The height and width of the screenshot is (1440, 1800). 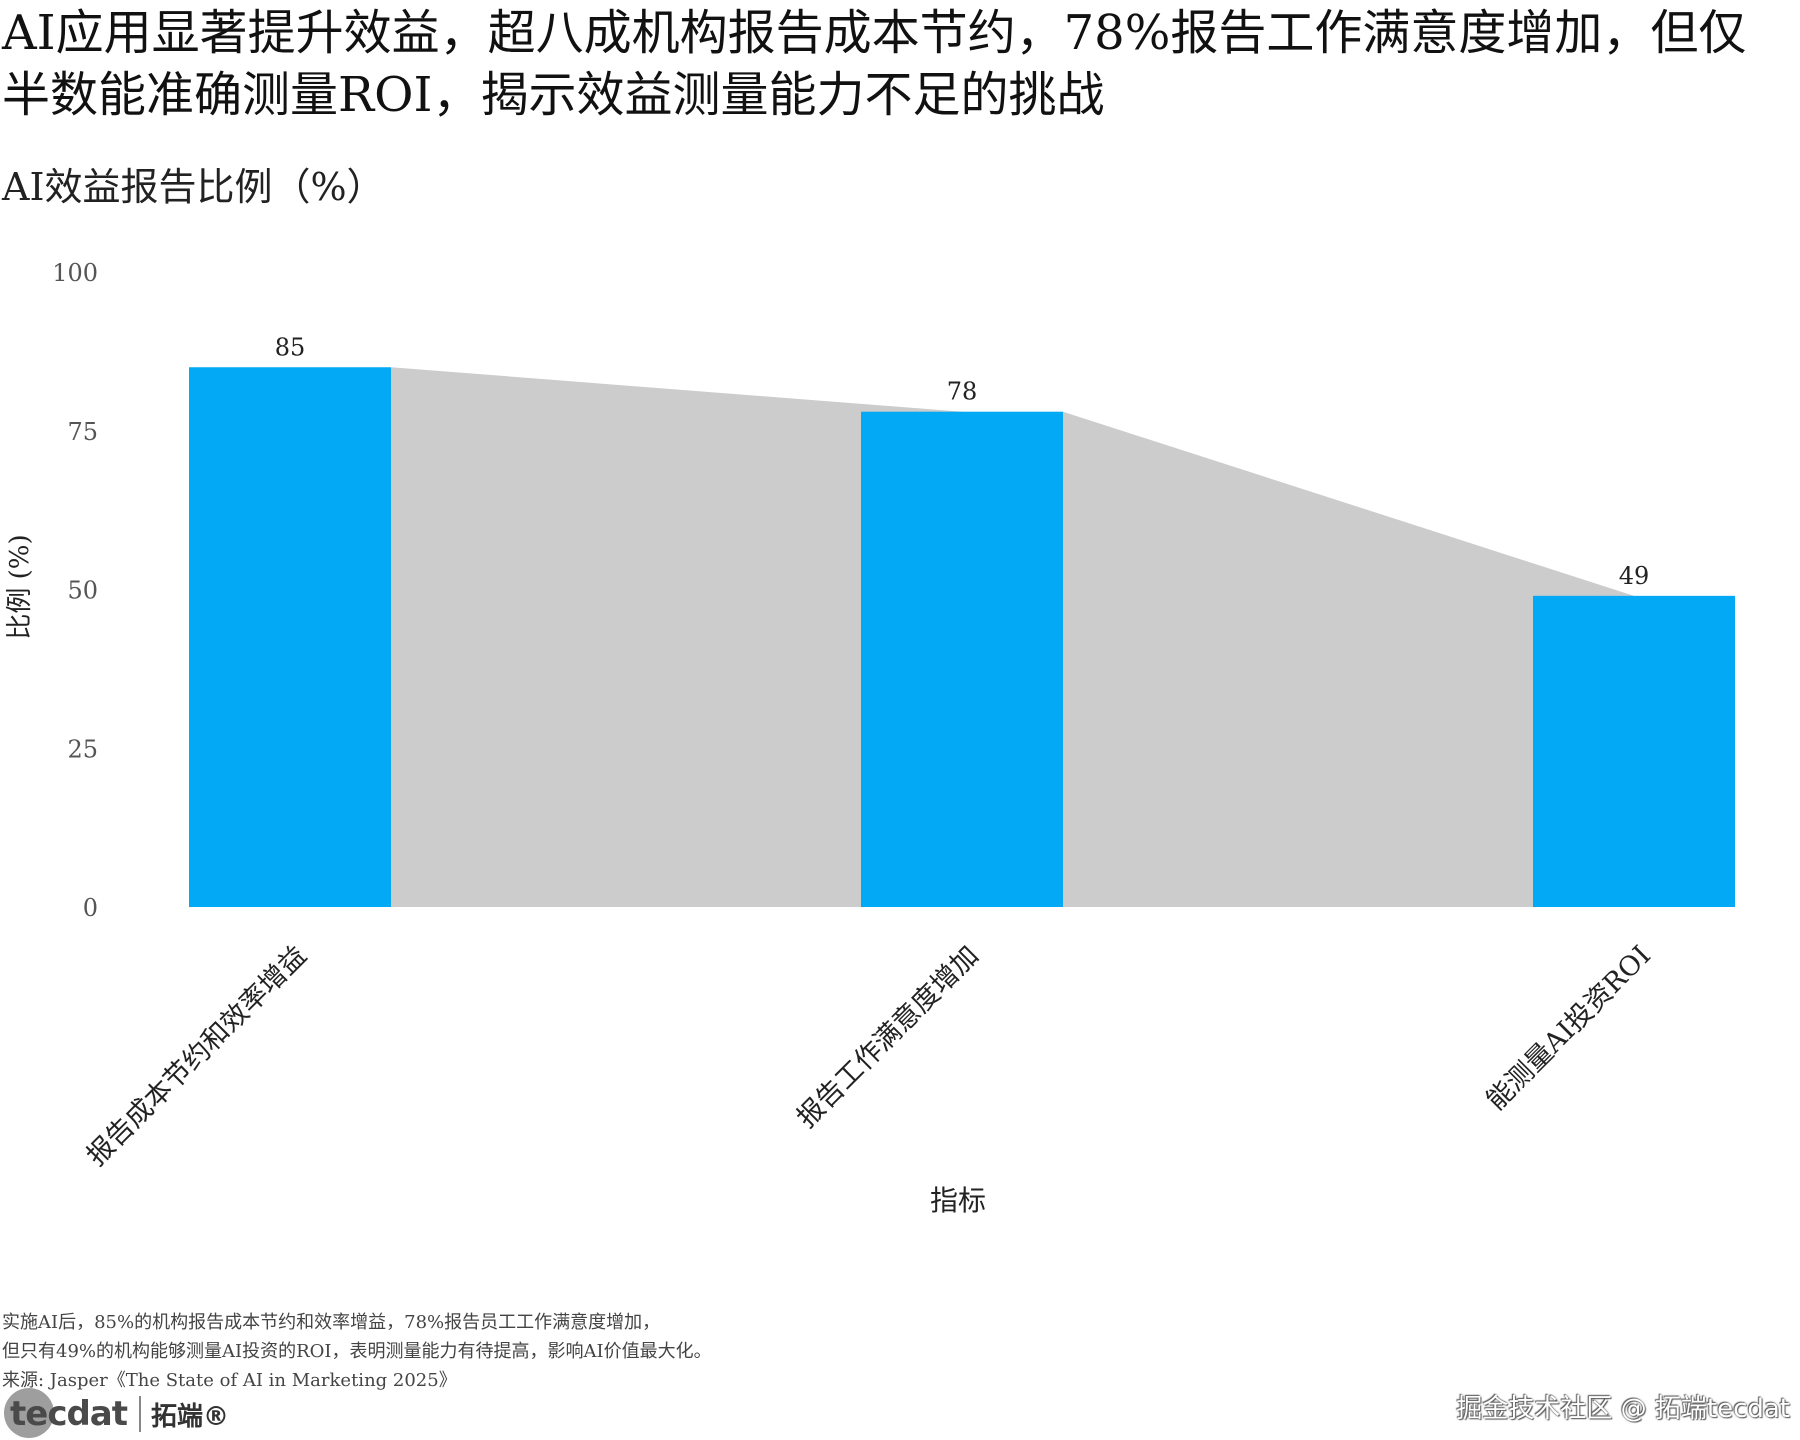 What do you see at coordinates (1569, 1028) in the screenshot?
I see `x-tick-label-3: 能测量AI投资ROI` at bounding box center [1569, 1028].